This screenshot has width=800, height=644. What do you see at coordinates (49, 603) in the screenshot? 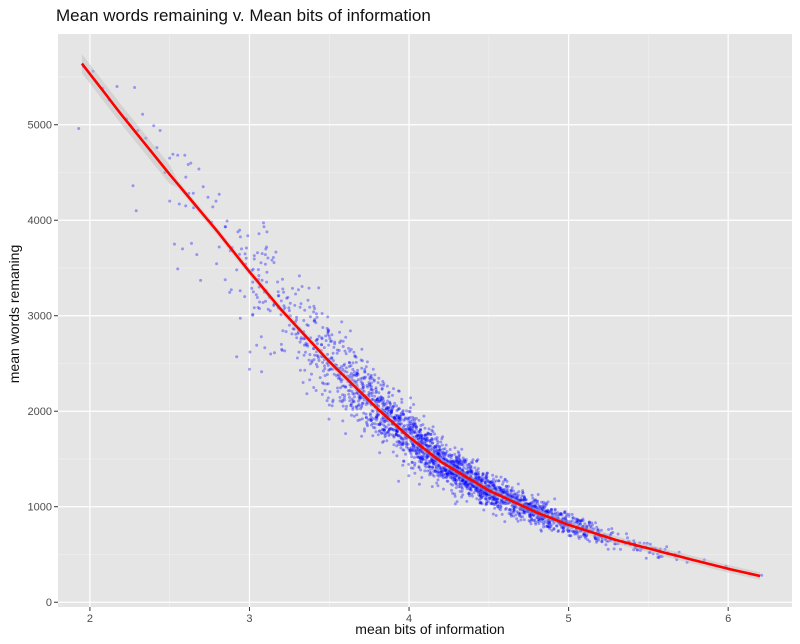
I see `y-tick-label: 0` at bounding box center [49, 603].